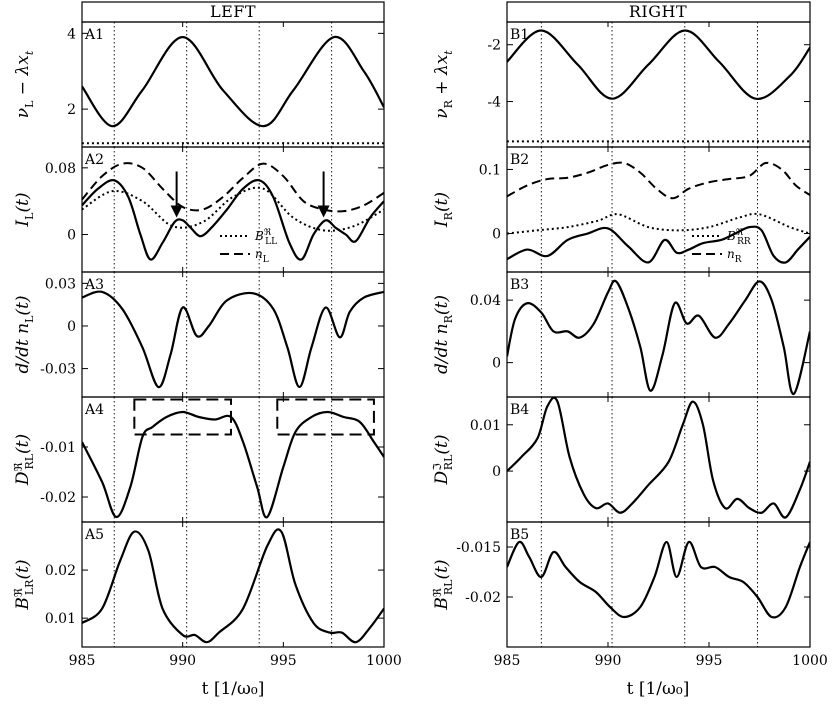 The image size is (832, 704). What do you see at coordinates (443, 210) in the screenshot?
I see `ylabel-B2: IR(t)` at bounding box center [443, 210].